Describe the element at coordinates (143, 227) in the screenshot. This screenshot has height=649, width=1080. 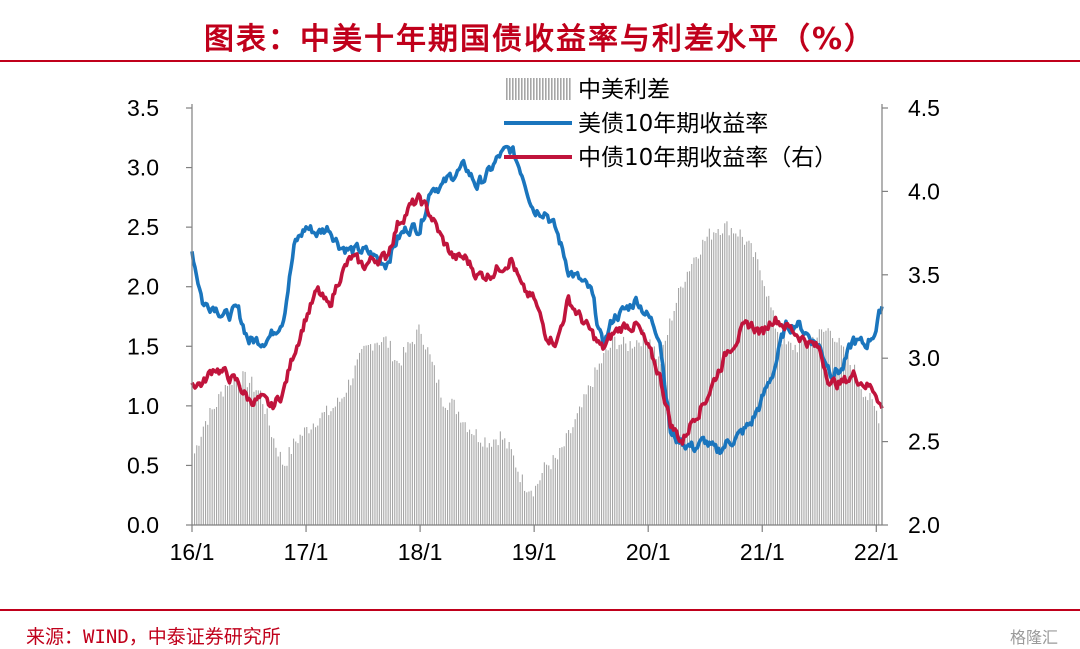
I see `left-tick-label: 2.5` at that location.